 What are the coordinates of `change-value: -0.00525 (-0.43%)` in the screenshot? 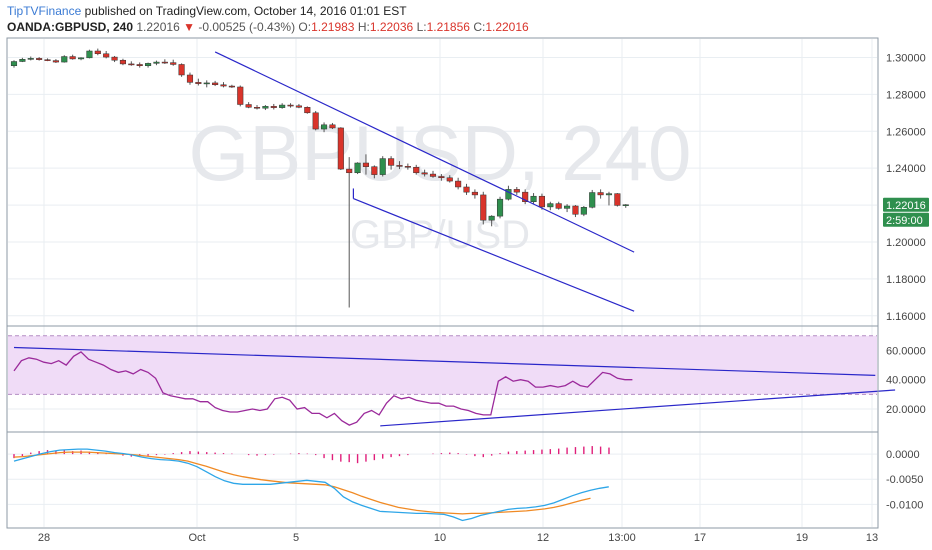 It's located at (247, 27).